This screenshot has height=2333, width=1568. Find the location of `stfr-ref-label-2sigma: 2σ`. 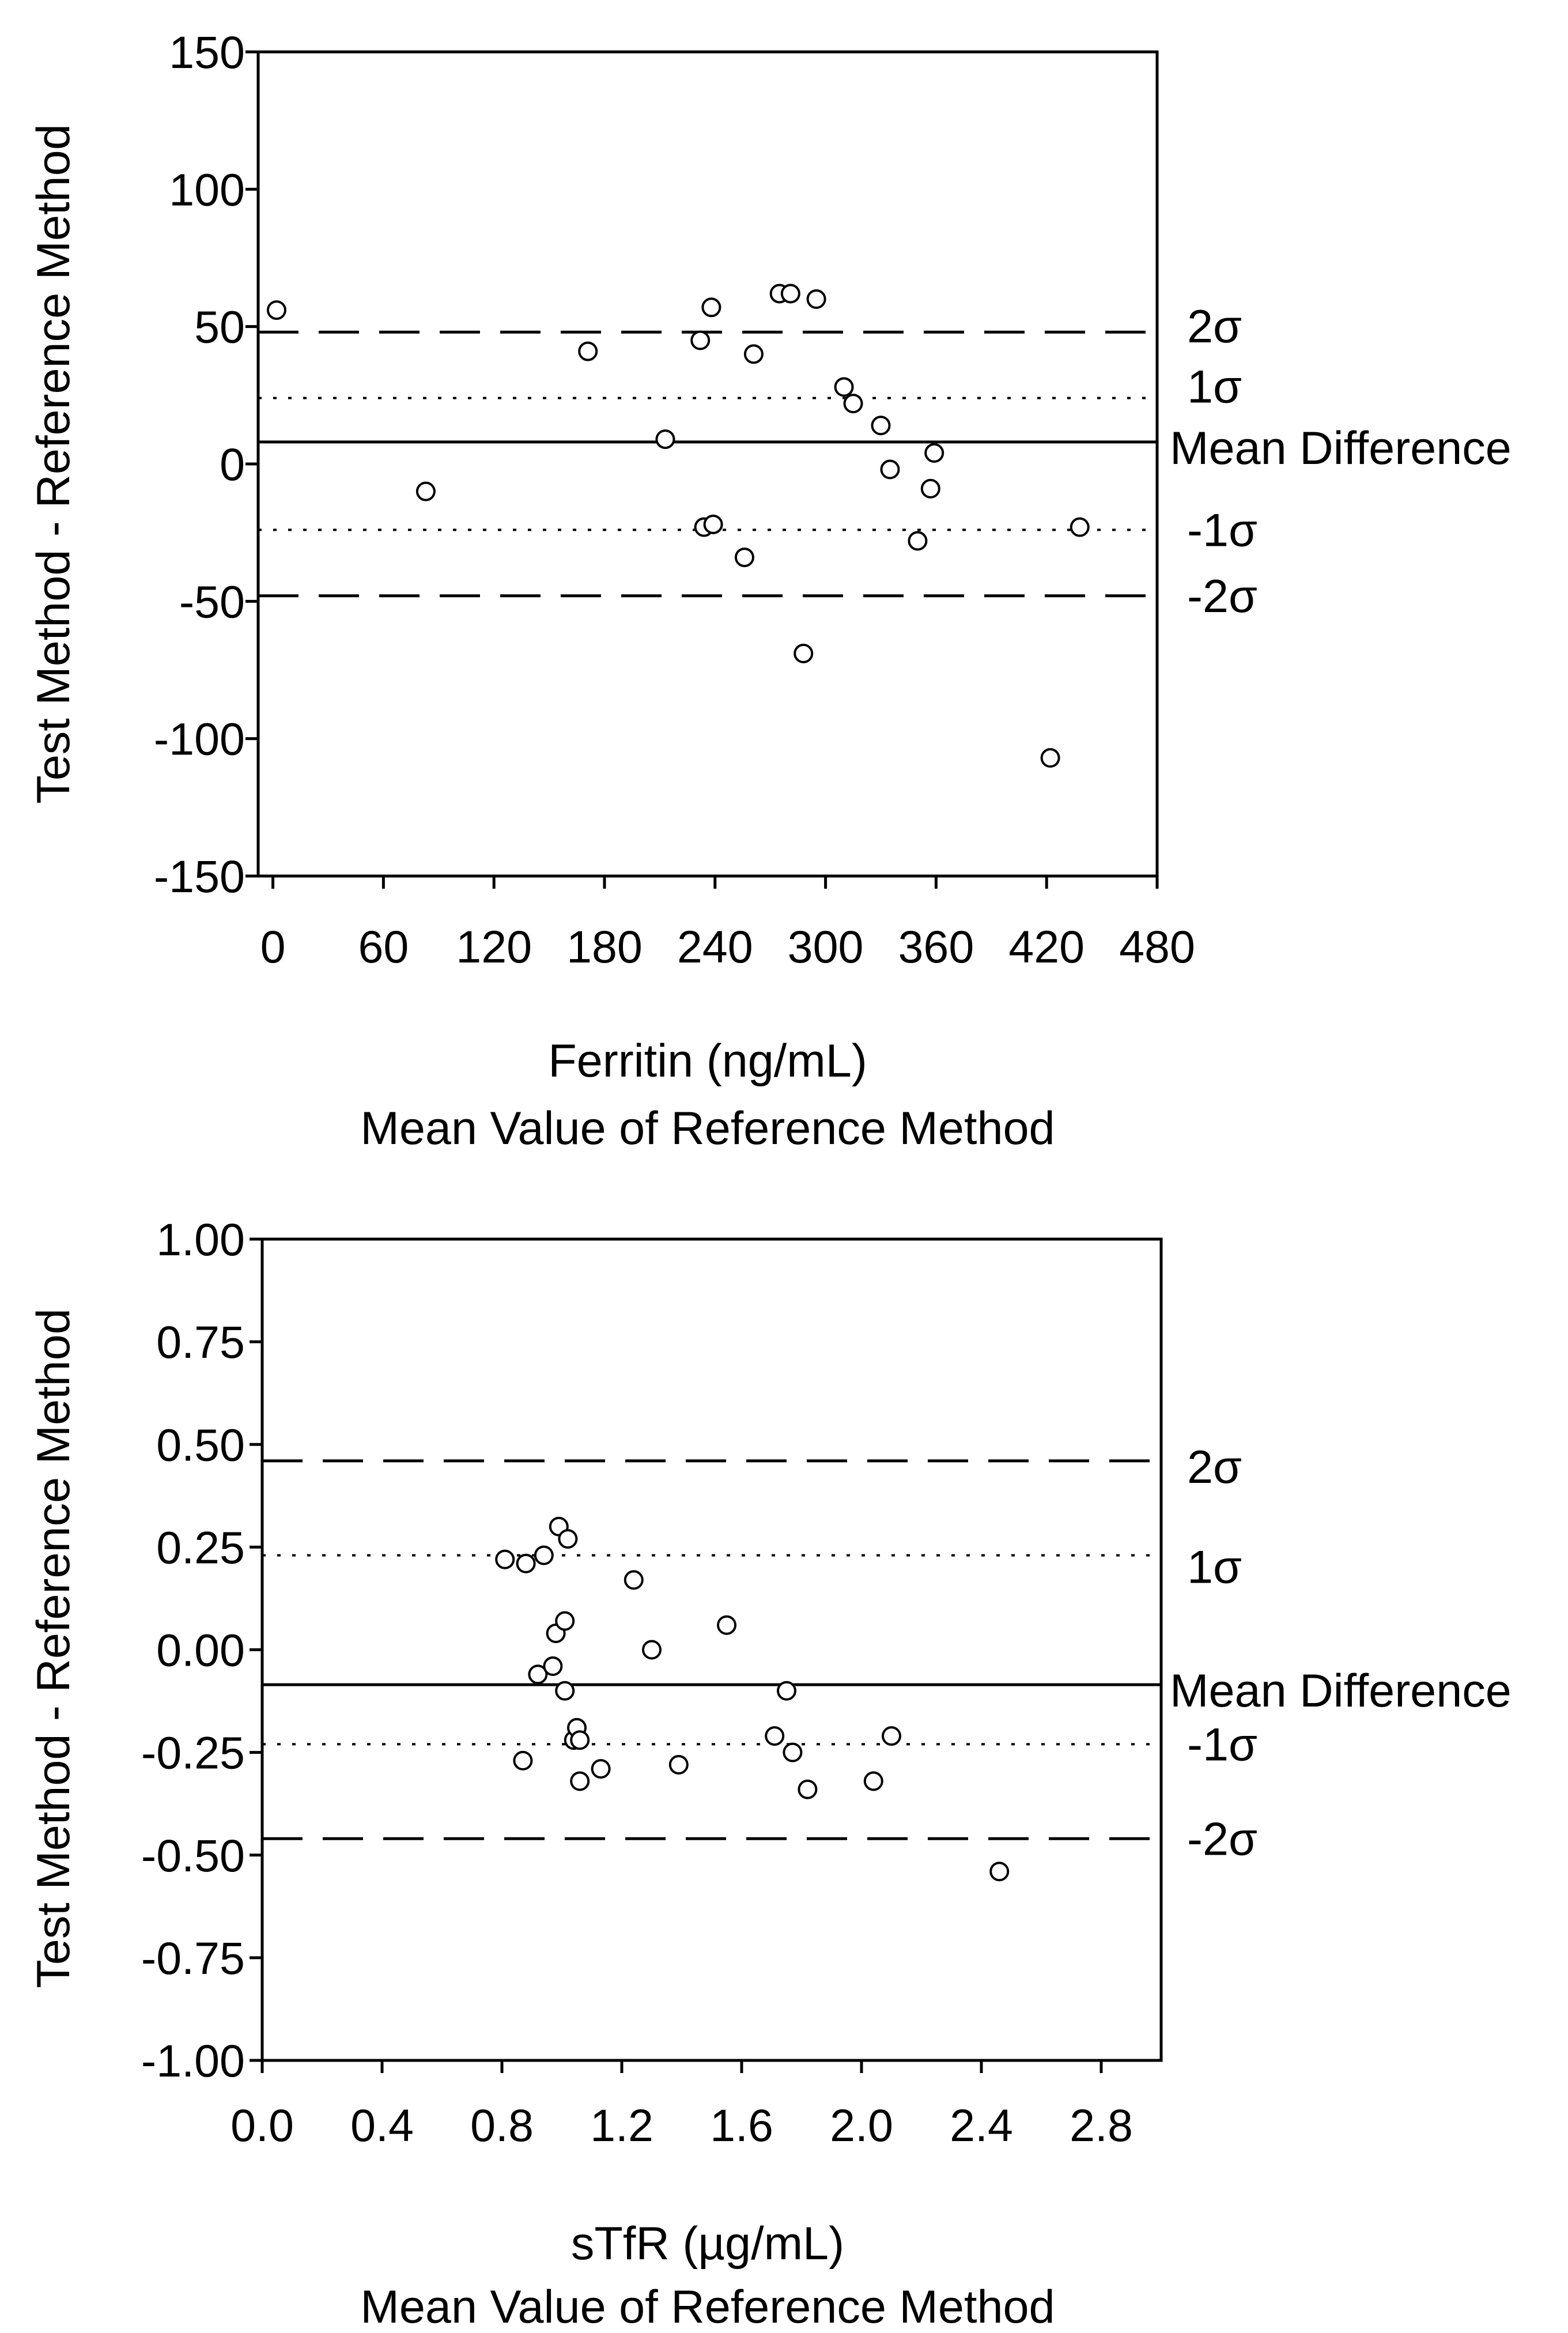

stfr-ref-label-2sigma: 2σ is located at coordinates (1214, 1467).